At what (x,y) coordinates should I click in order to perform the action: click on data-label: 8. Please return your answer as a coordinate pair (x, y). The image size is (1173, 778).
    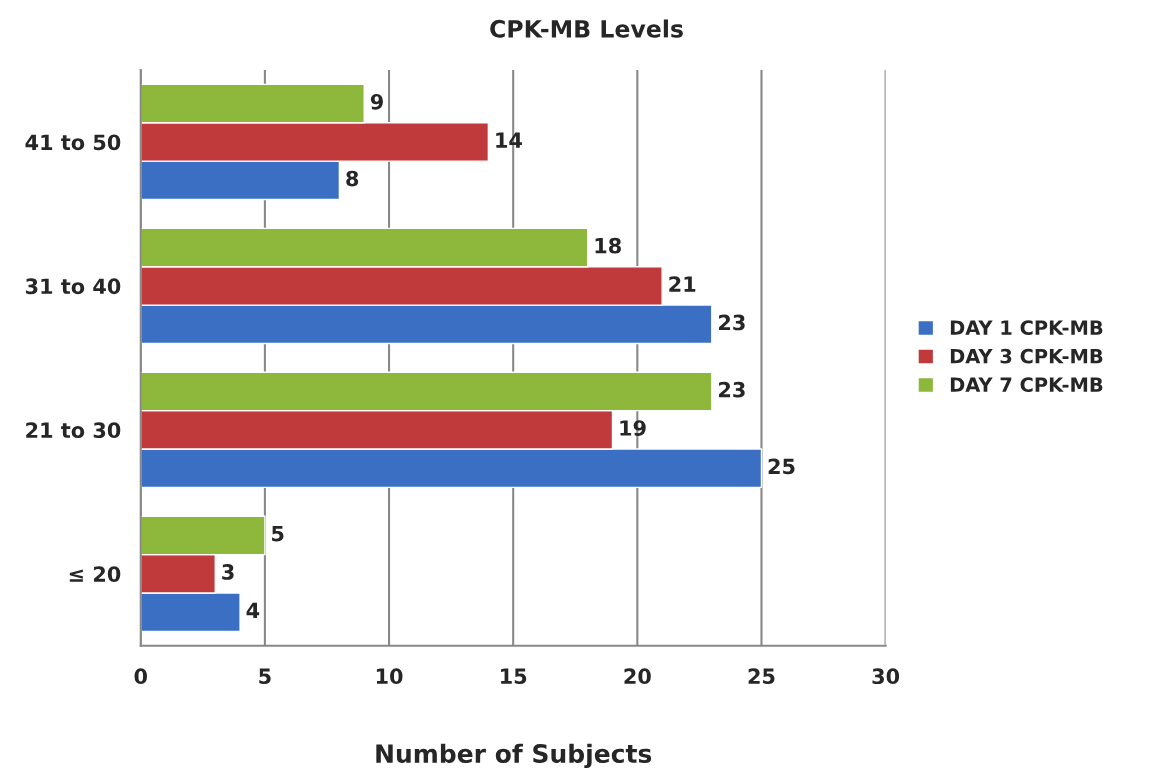
    Looking at the image, I should click on (352, 178).